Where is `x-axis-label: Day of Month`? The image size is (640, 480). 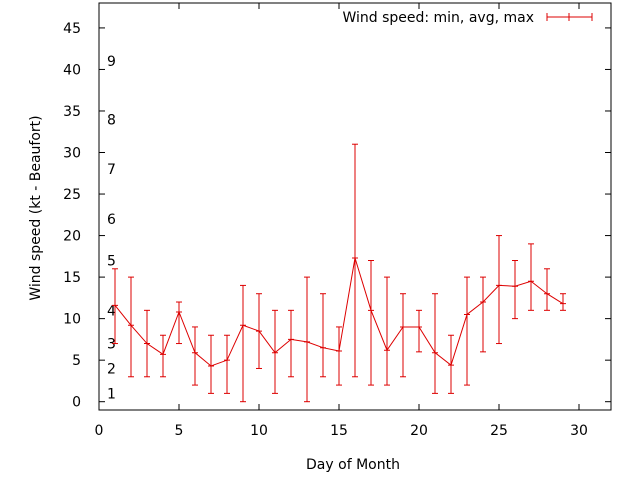
x-axis-label: Day of Month is located at coordinates (353, 465).